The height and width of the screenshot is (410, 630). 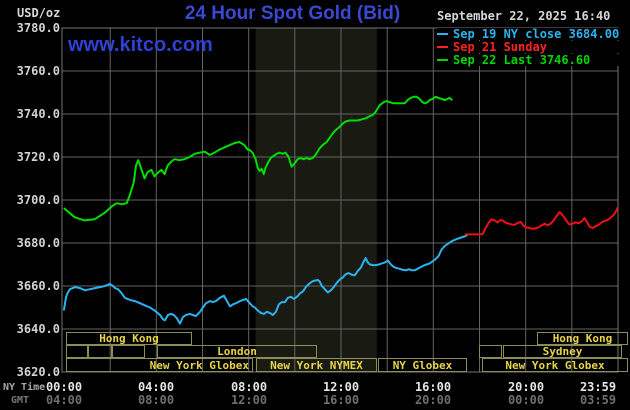 I want to click on y-axis-units-label: USD/oz, so click(x=39, y=13).